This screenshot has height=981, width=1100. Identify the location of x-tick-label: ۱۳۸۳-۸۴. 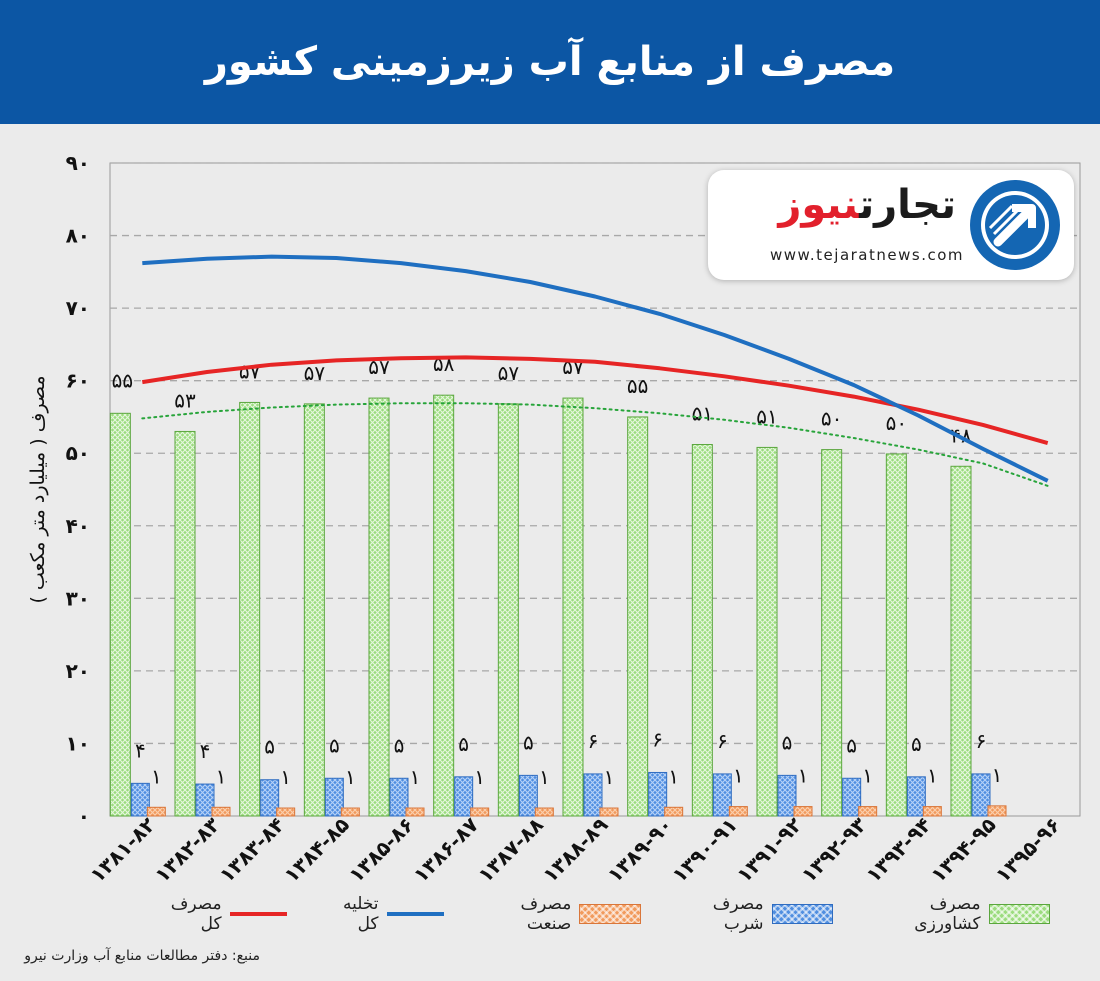
(252, 850).